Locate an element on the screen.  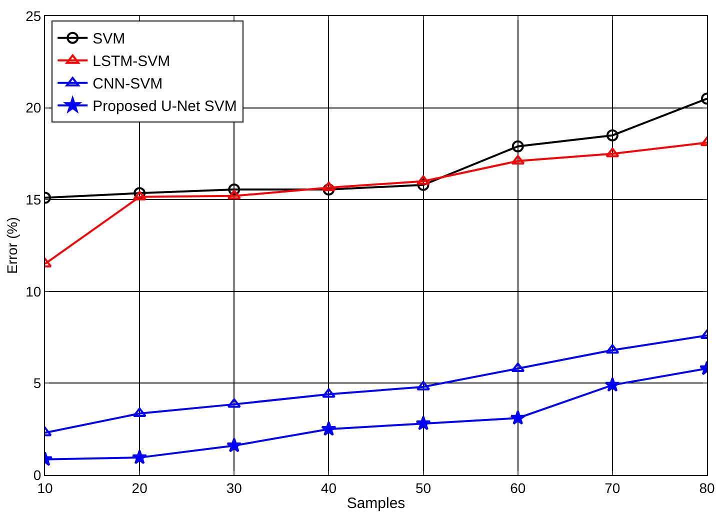
y-tick-label: 25 is located at coordinates (34, 16).